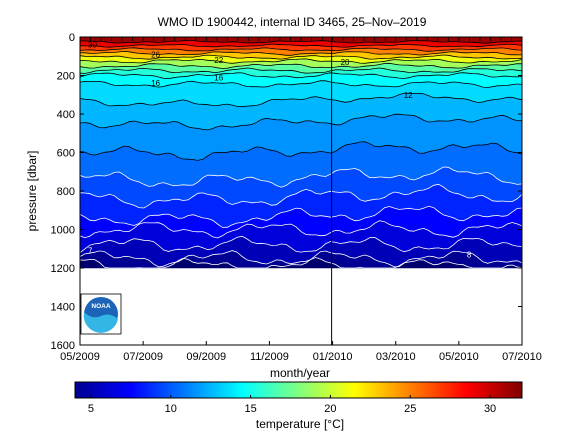 Image resolution: width=576 pixels, height=432 pixels. What do you see at coordinates (66, 115) in the screenshot?
I see `y-tick-label: 400` at bounding box center [66, 115].